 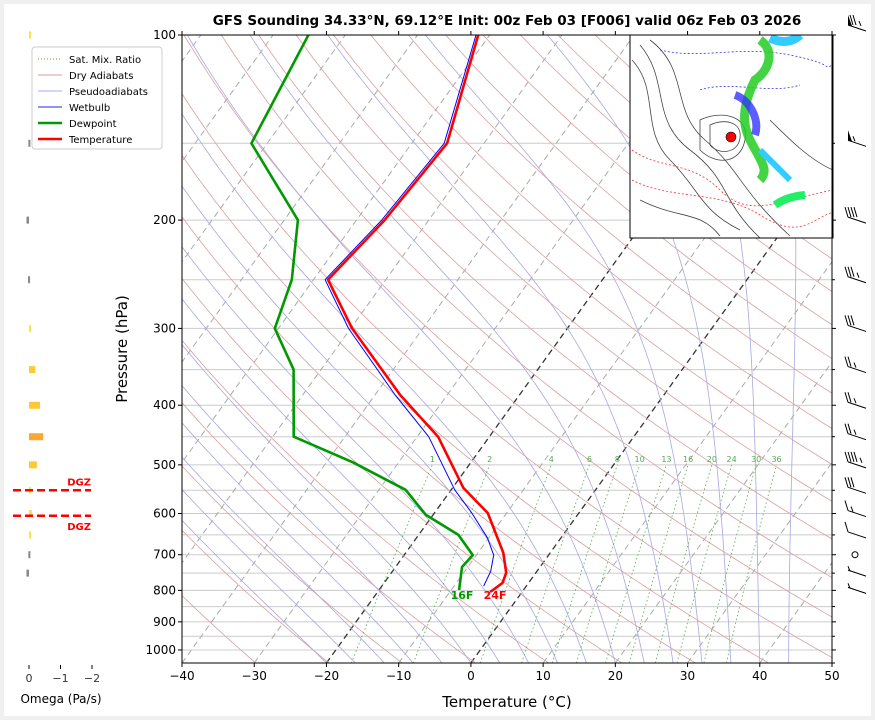 I want to click on legend-label: Temperature, so click(x=100, y=140).